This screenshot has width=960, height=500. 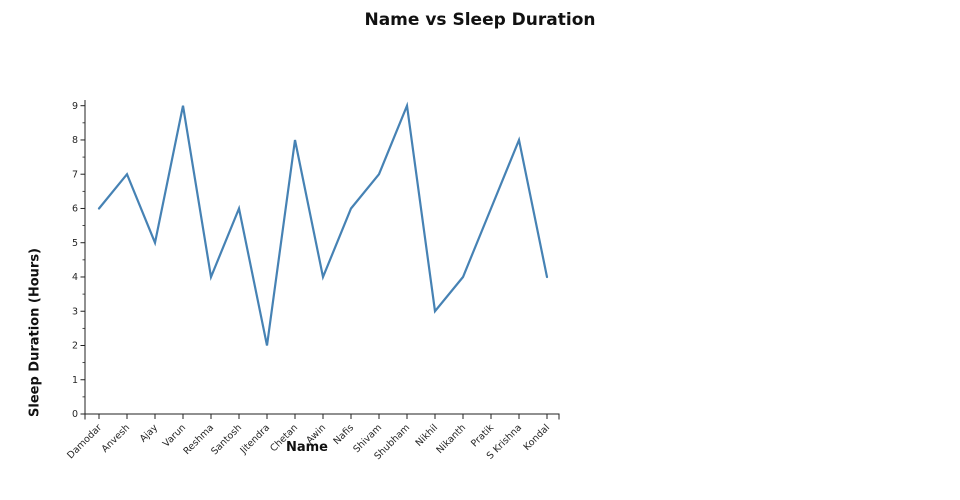 I want to click on x-tick-label: Santosh, so click(x=226, y=439).